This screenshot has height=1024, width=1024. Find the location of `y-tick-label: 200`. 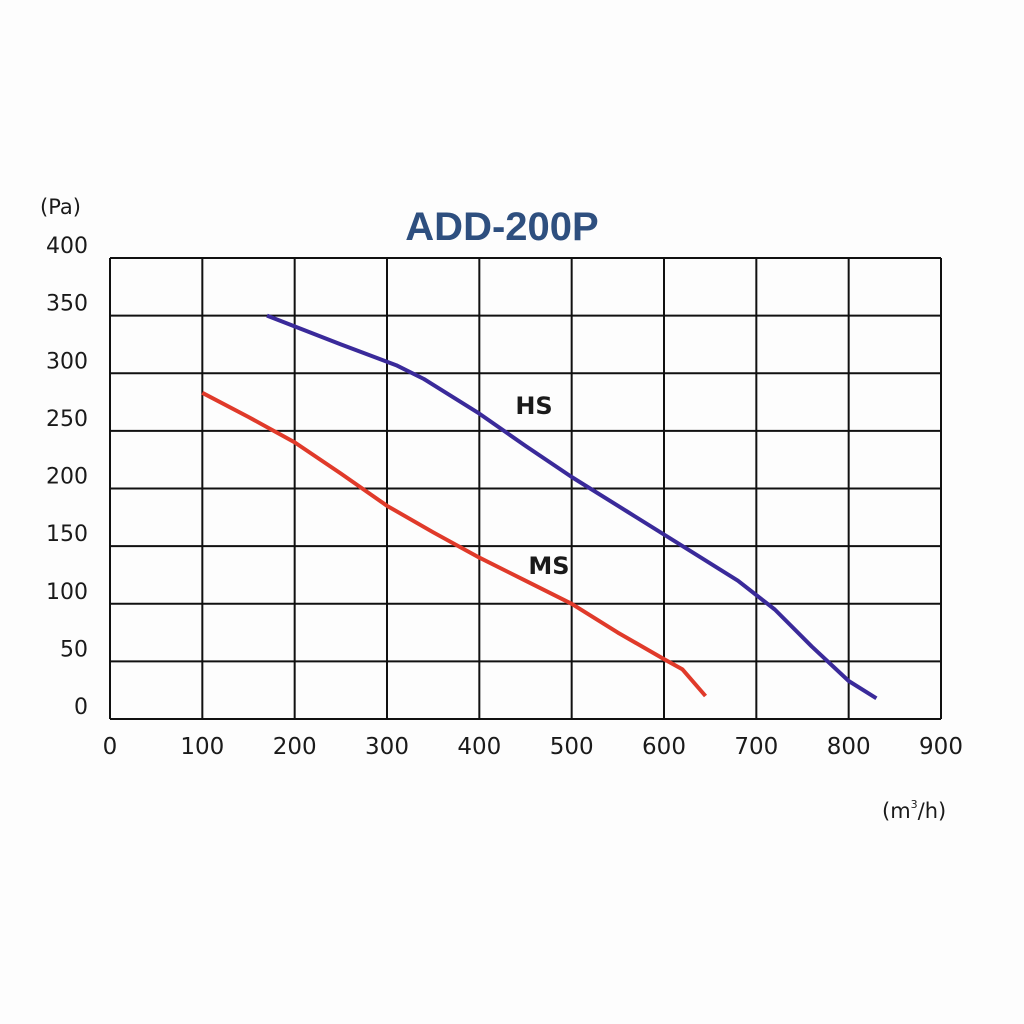

y-tick-label: 200 is located at coordinates (67, 477).